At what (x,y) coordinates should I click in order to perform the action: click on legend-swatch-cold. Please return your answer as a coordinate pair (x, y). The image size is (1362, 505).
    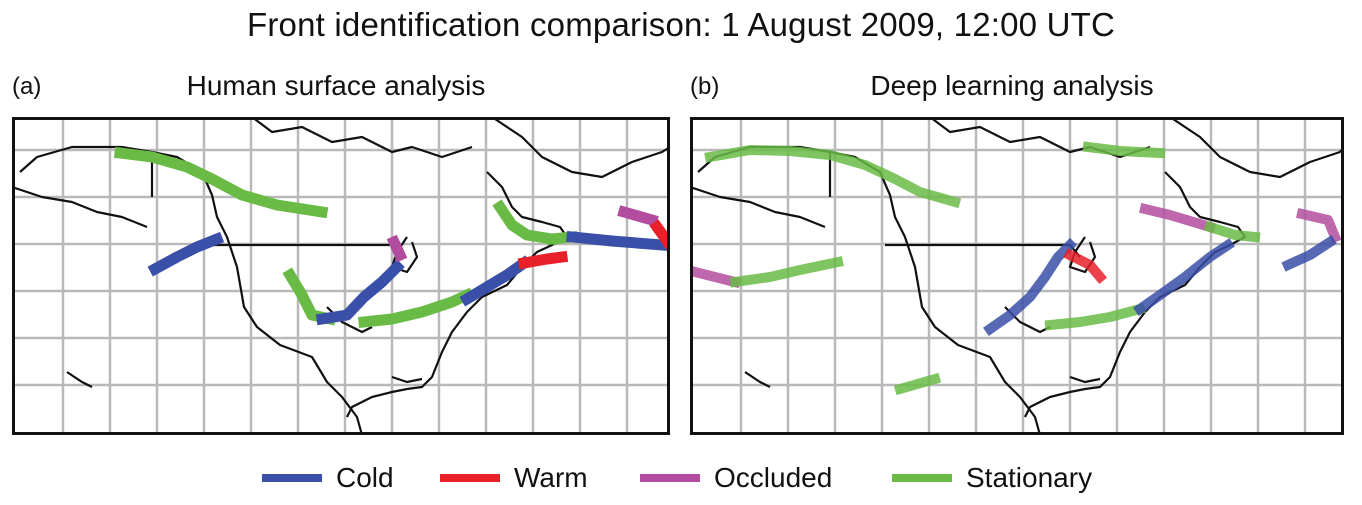
    Looking at the image, I should click on (292, 478).